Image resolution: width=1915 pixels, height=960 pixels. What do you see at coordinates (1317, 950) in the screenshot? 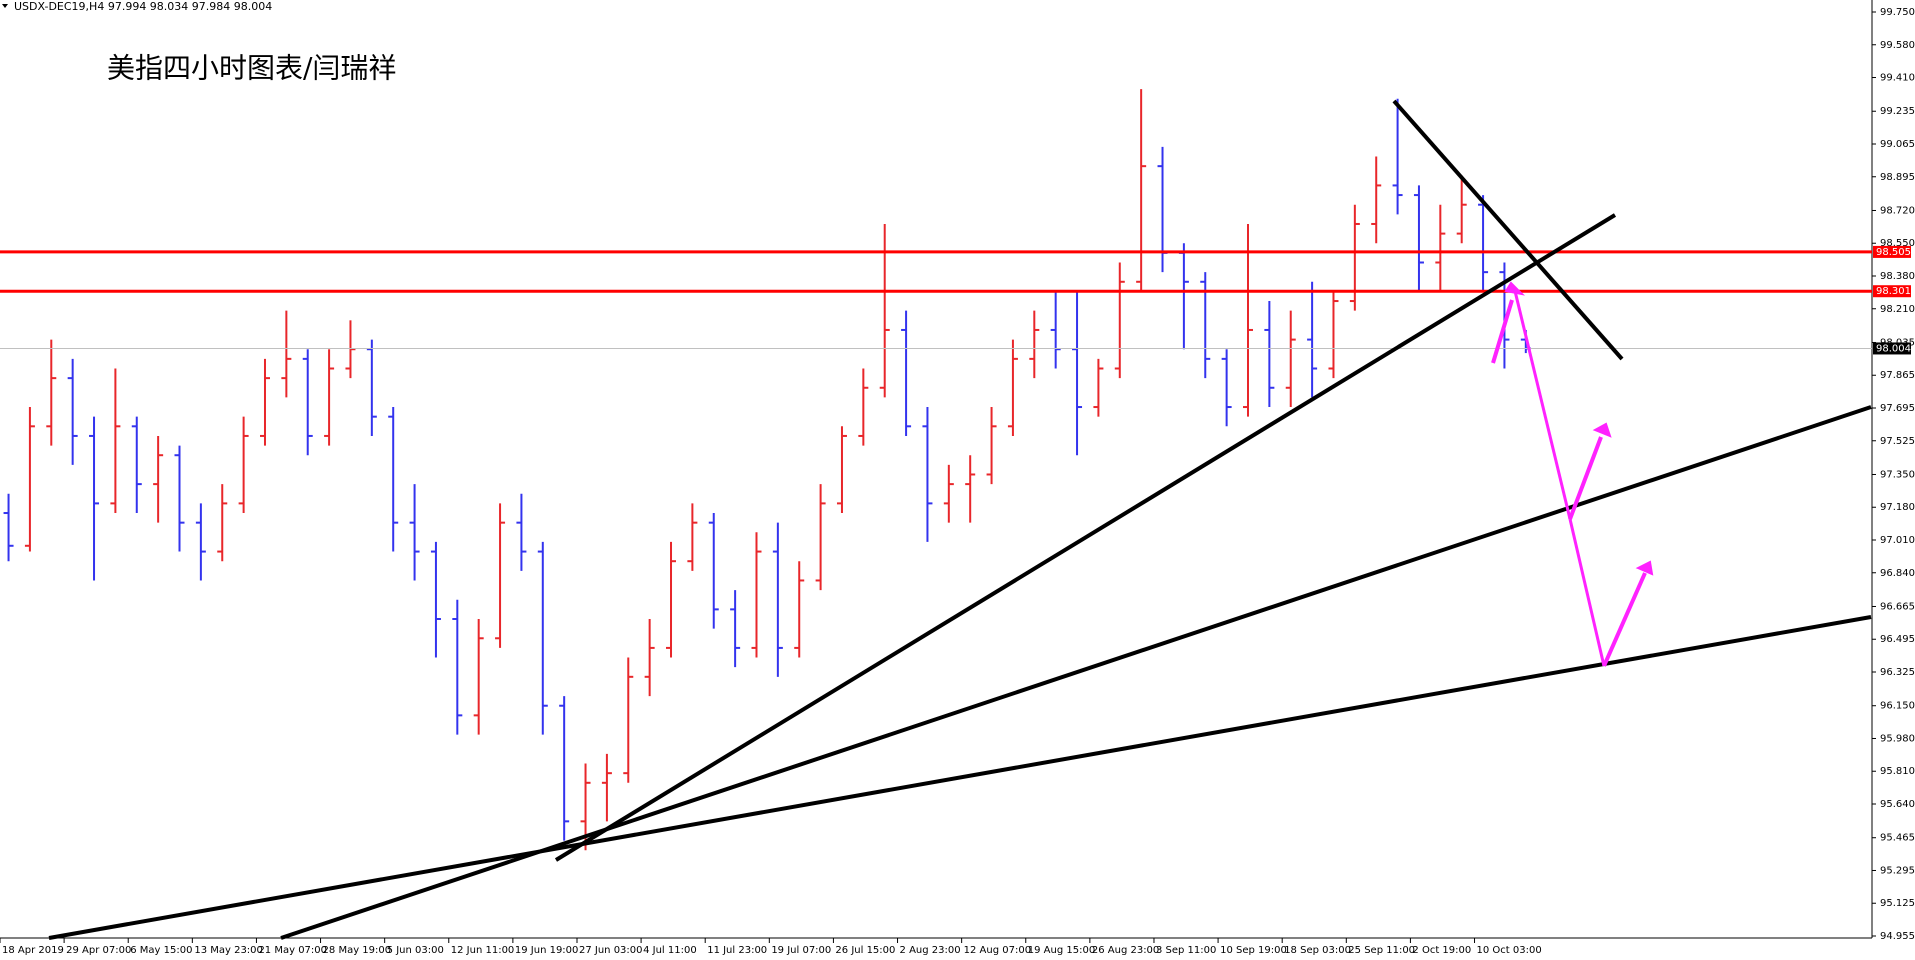
I see `x-tick-label: 18 Sep 03:00` at bounding box center [1317, 950].